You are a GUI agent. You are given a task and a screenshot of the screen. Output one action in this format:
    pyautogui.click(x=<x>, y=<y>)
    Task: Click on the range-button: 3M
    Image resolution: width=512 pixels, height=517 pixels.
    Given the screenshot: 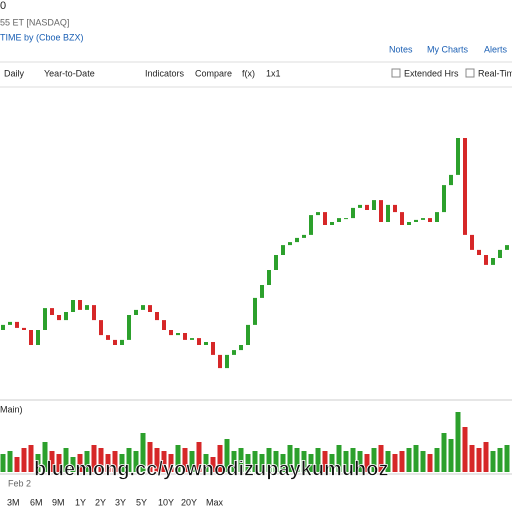 What is the action you would take?
    pyautogui.click(x=13, y=502)
    